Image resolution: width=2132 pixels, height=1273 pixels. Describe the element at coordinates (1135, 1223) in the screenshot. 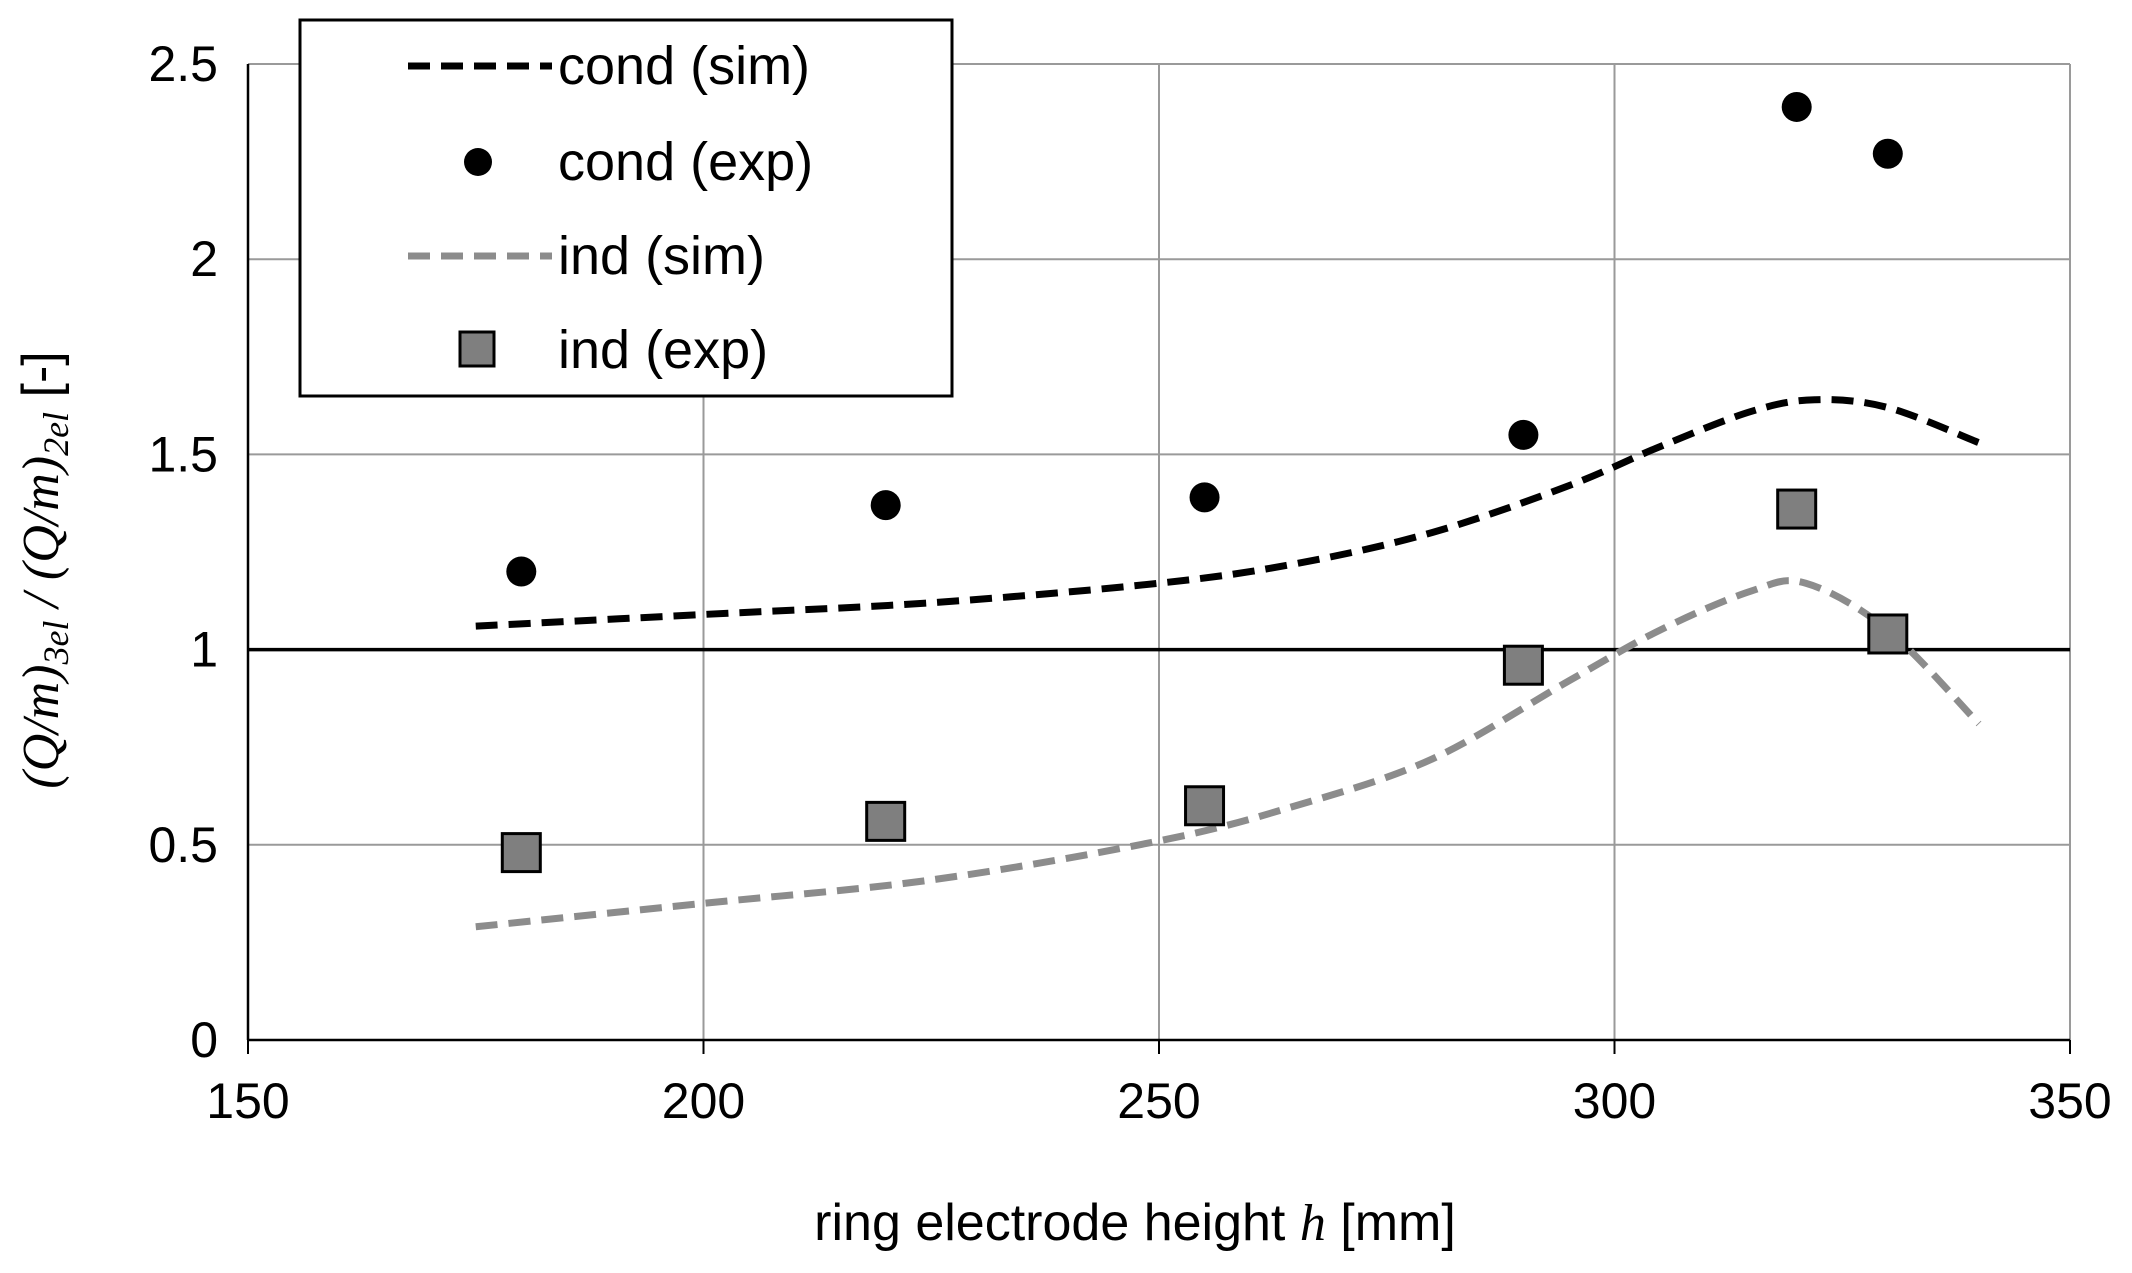

I see `x-axis-title: ring electrode height h [mm]` at that location.